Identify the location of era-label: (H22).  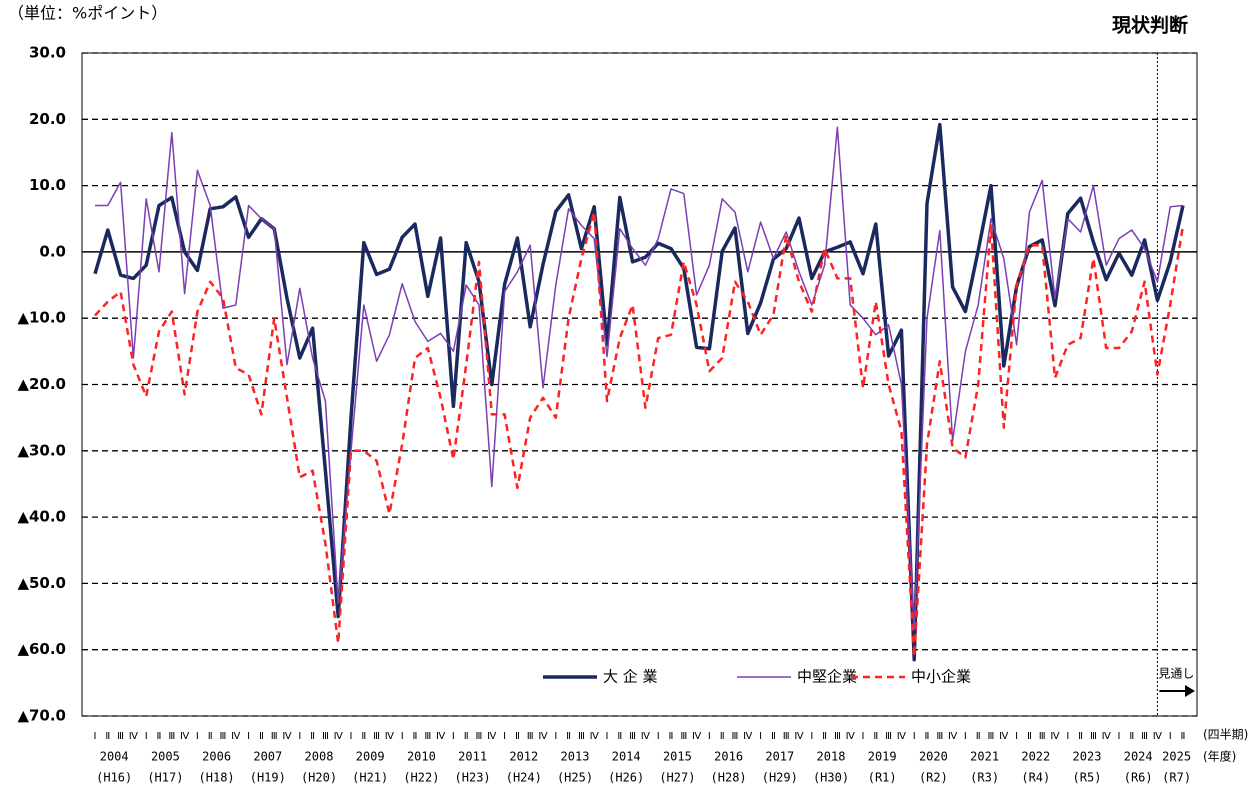
(421, 778).